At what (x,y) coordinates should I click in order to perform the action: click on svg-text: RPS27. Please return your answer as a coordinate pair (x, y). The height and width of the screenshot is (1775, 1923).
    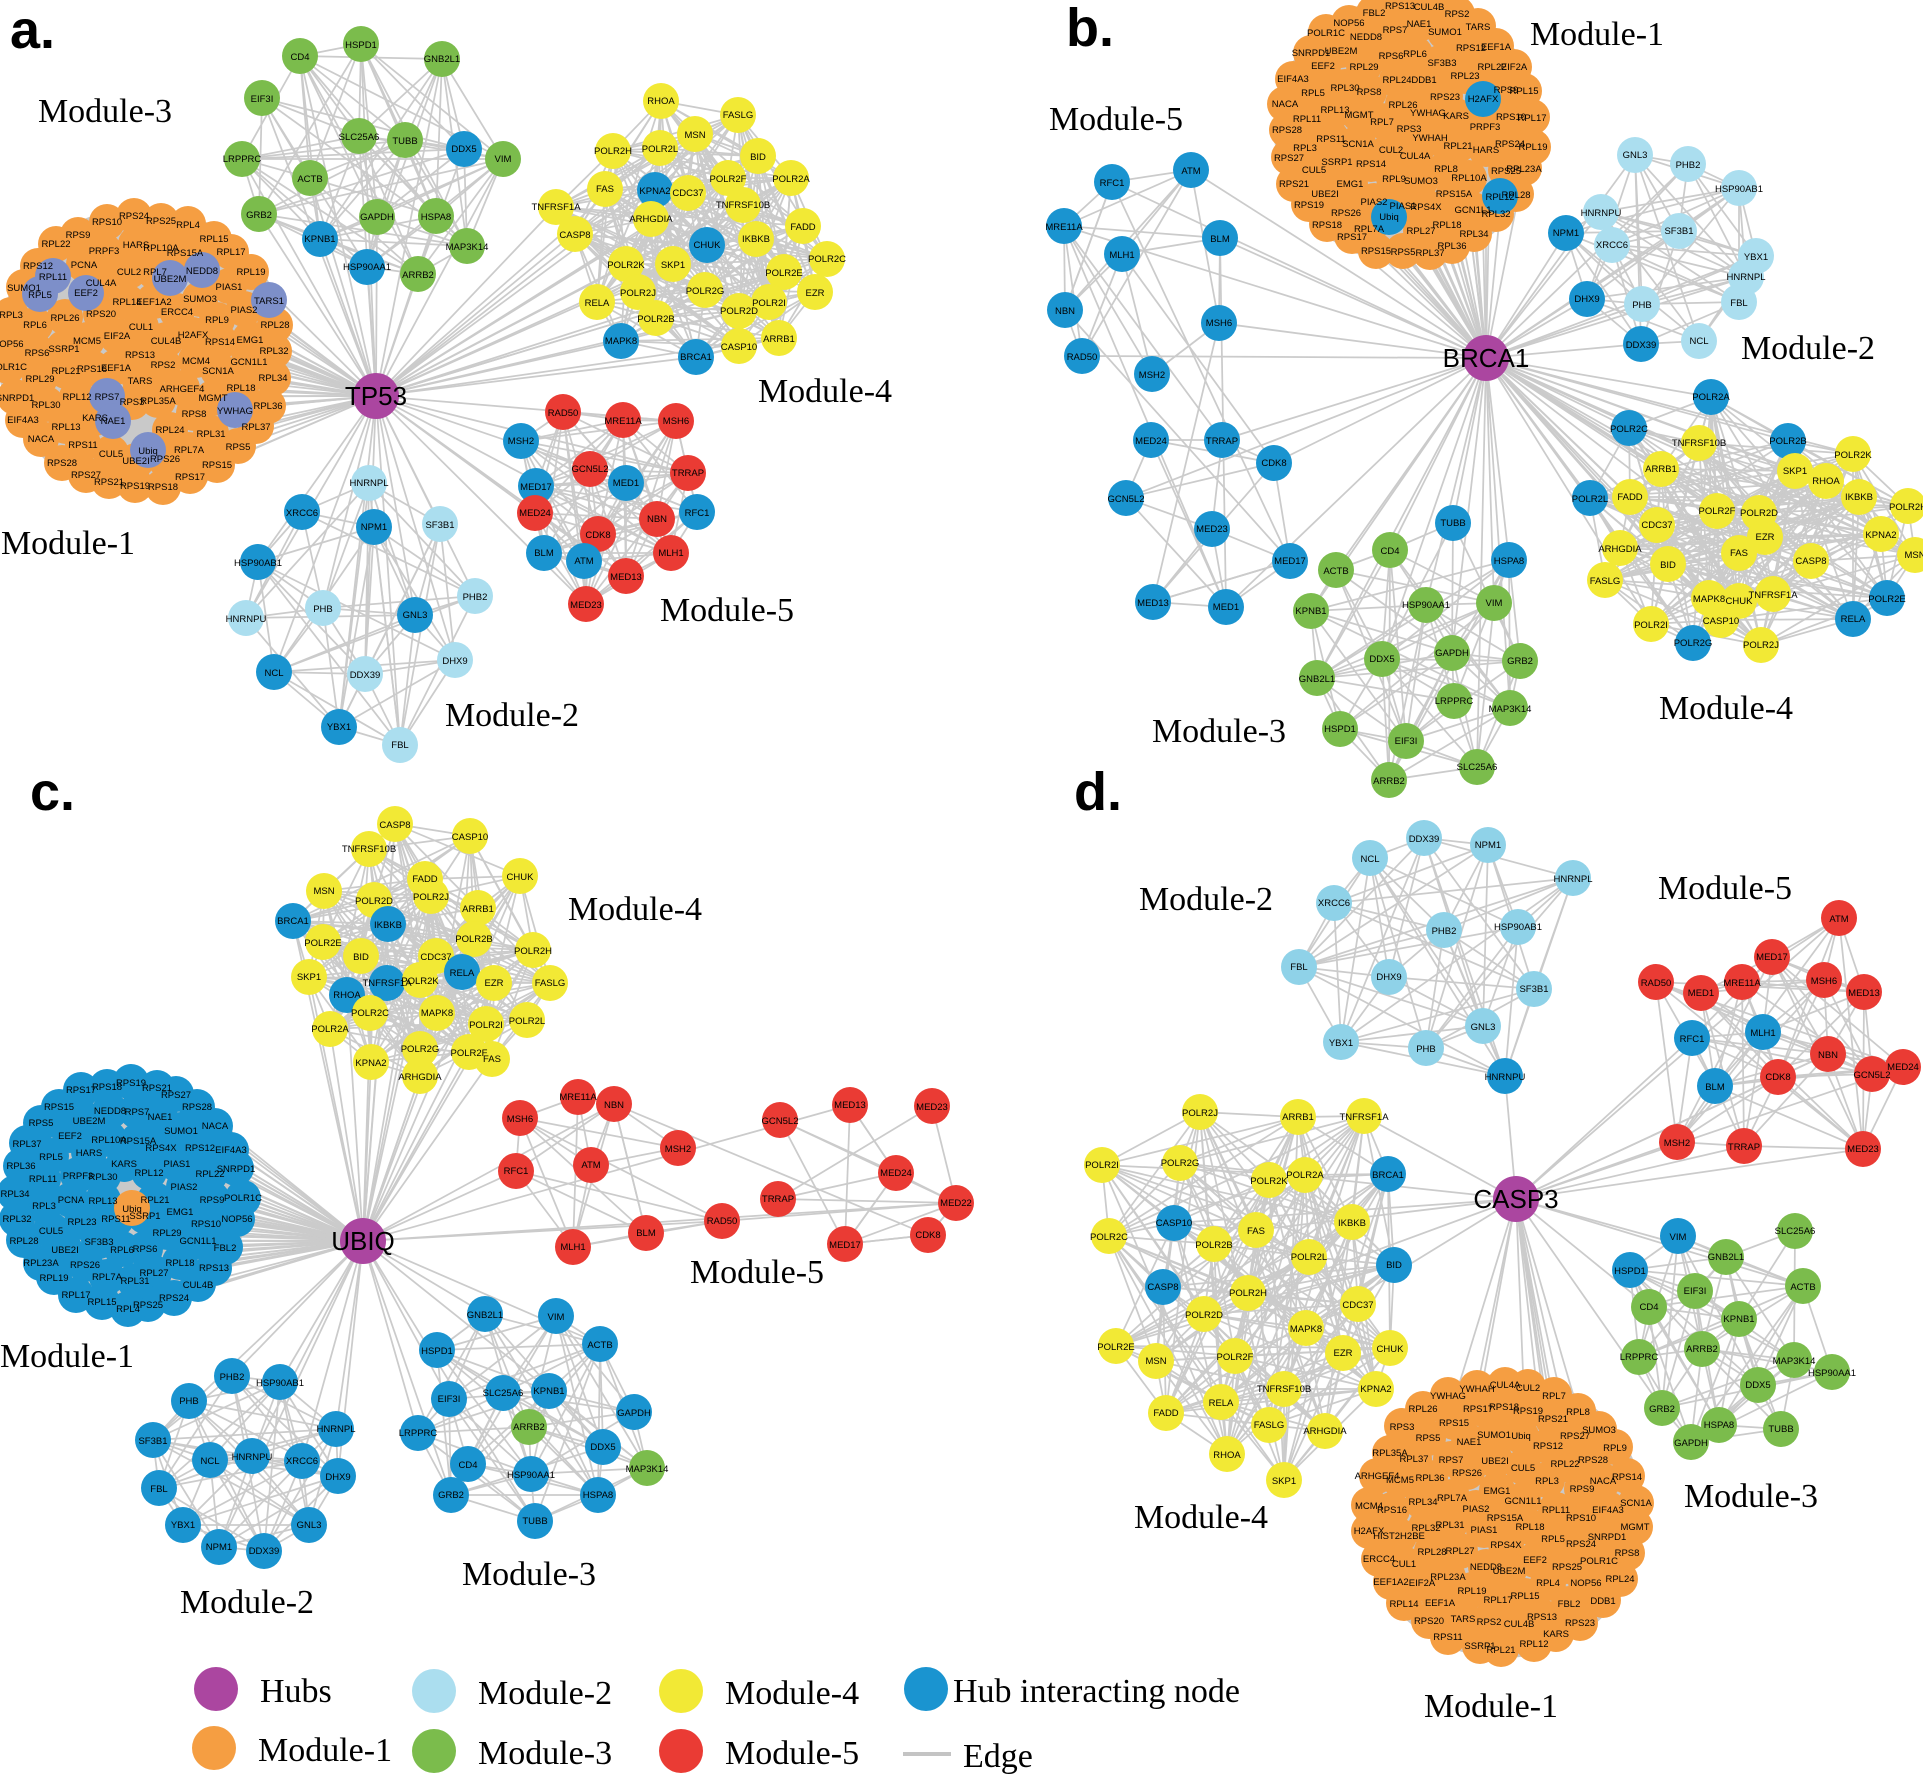
    Looking at the image, I should click on (86, 475).